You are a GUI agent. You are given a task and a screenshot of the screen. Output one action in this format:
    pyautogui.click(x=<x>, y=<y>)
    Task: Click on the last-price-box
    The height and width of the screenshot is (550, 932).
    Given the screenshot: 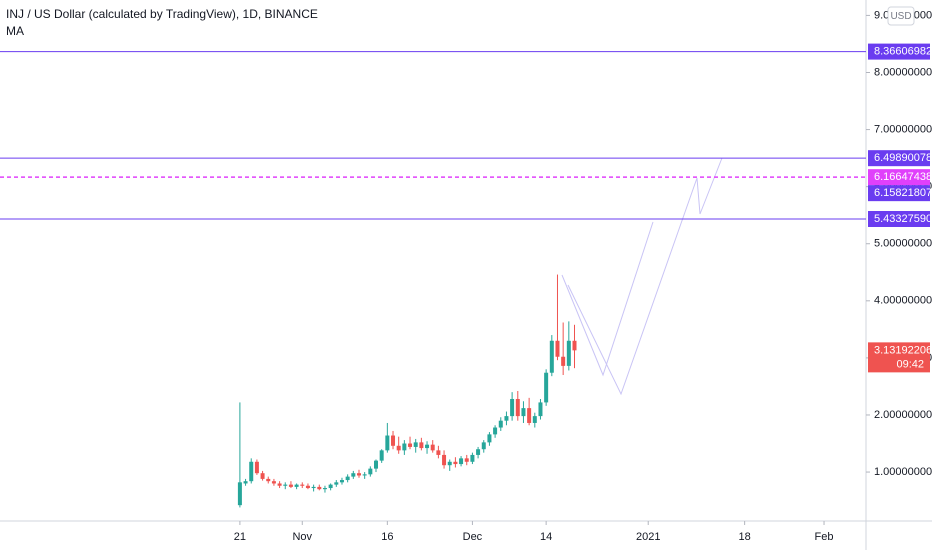 What is the action you would take?
    pyautogui.click(x=899, y=357)
    